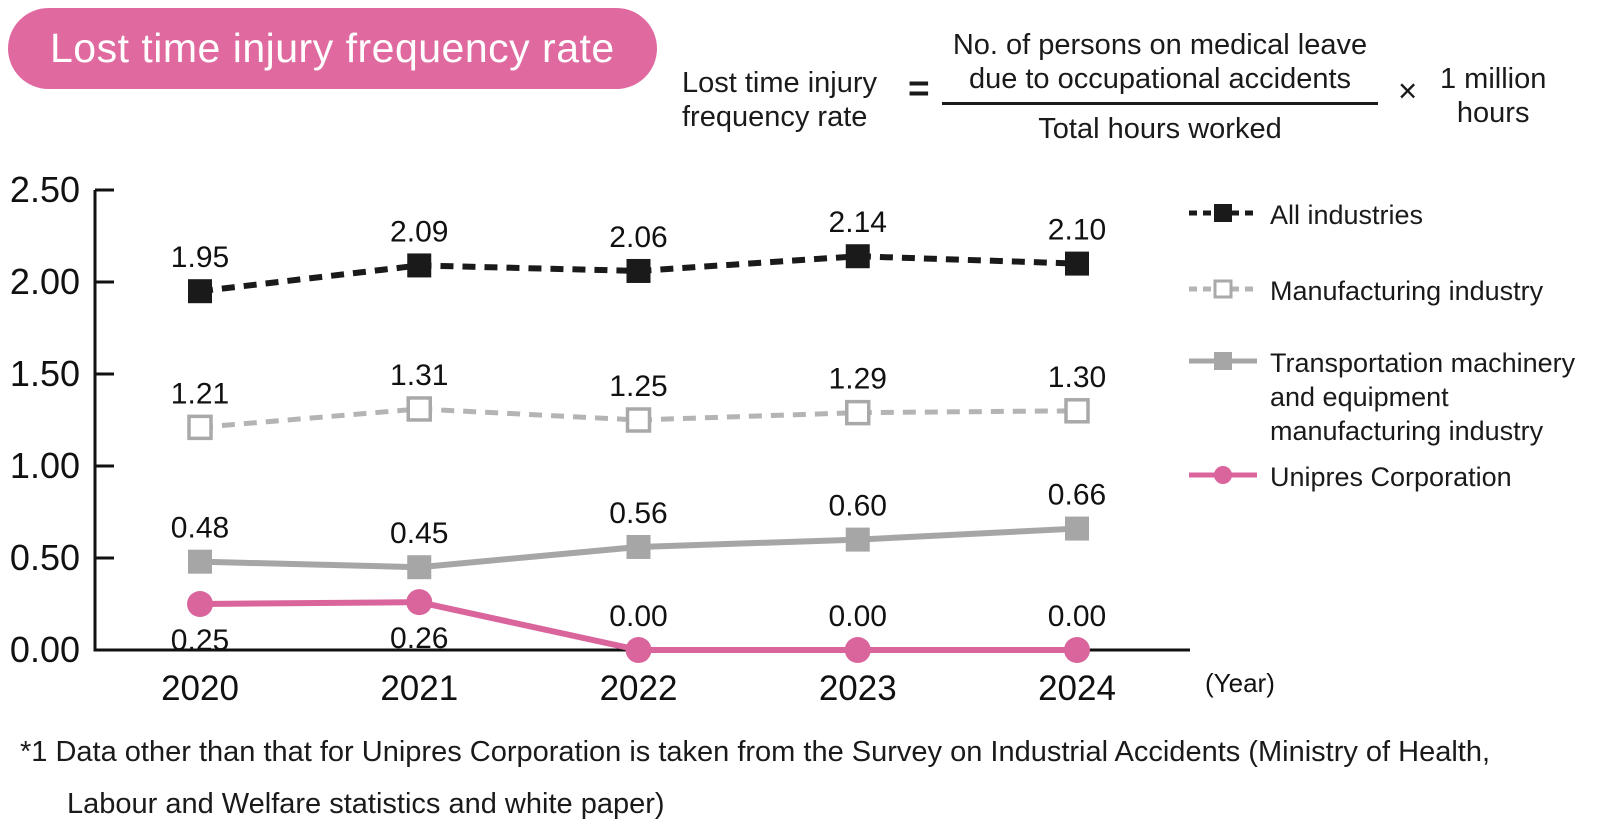 The height and width of the screenshot is (824, 1624). Describe the element at coordinates (1077, 230) in the screenshot. I see `value-label: 2.10` at that location.